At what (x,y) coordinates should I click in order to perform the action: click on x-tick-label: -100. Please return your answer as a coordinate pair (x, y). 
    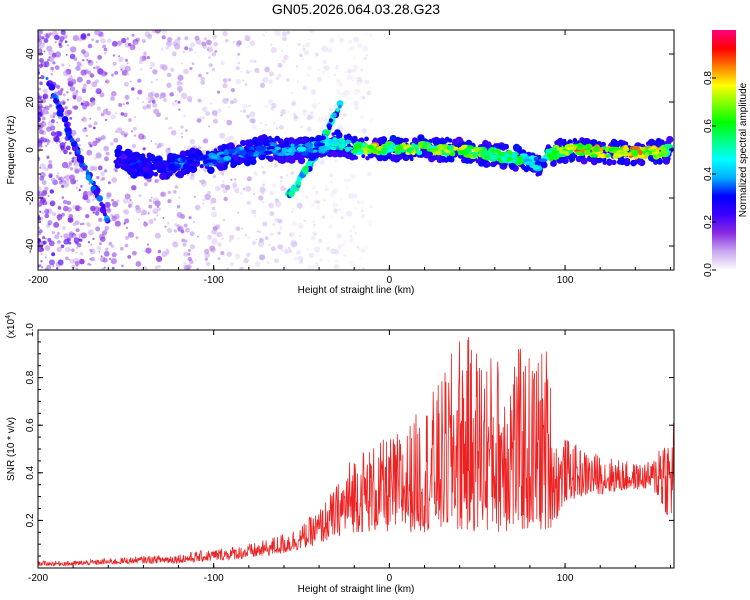
    Looking at the image, I should click on (214, 280).